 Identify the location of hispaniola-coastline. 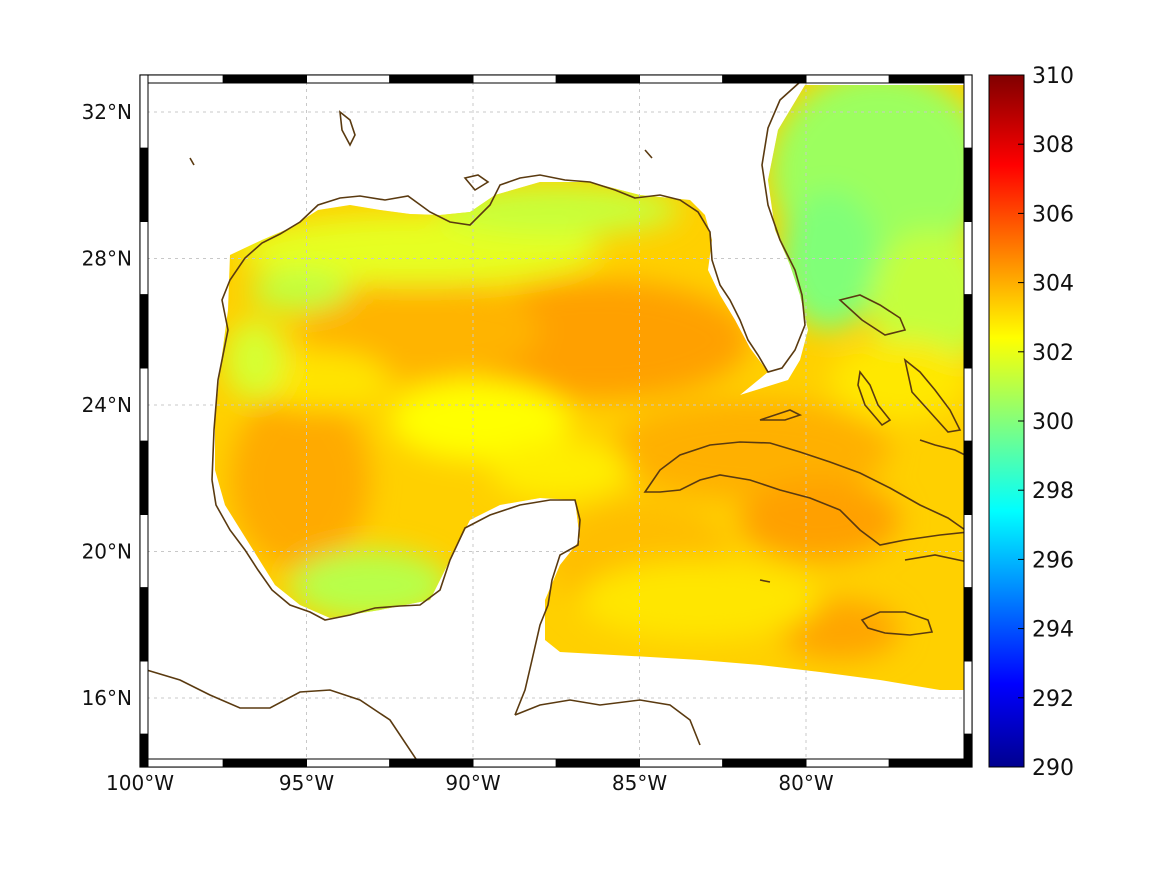
(936, 558).